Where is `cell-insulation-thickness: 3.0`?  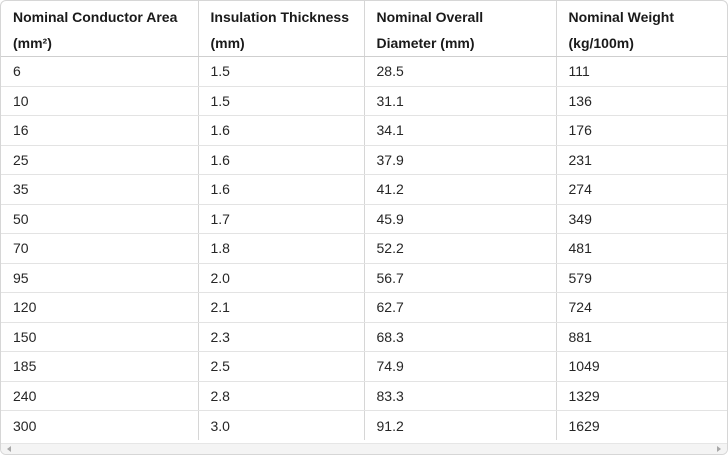
cell-insulation-thickness: 3.0 is located at coordinates (281, 425).